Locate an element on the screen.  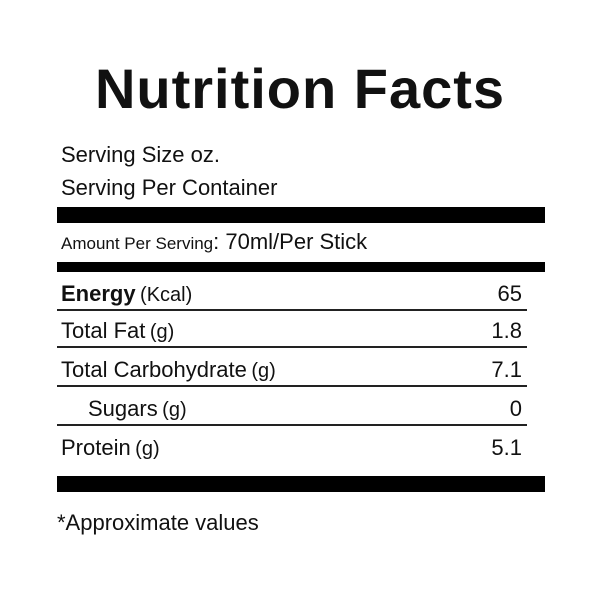
nutrient-value: 5.1 is located at coordinates (506, 447).